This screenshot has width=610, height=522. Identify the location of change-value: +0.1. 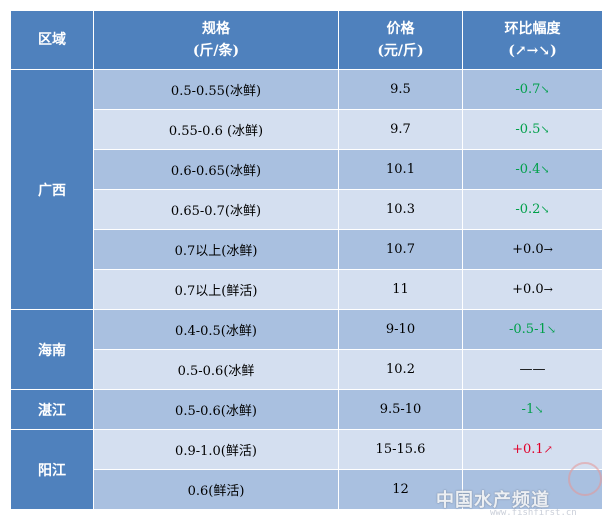
(528, 449).